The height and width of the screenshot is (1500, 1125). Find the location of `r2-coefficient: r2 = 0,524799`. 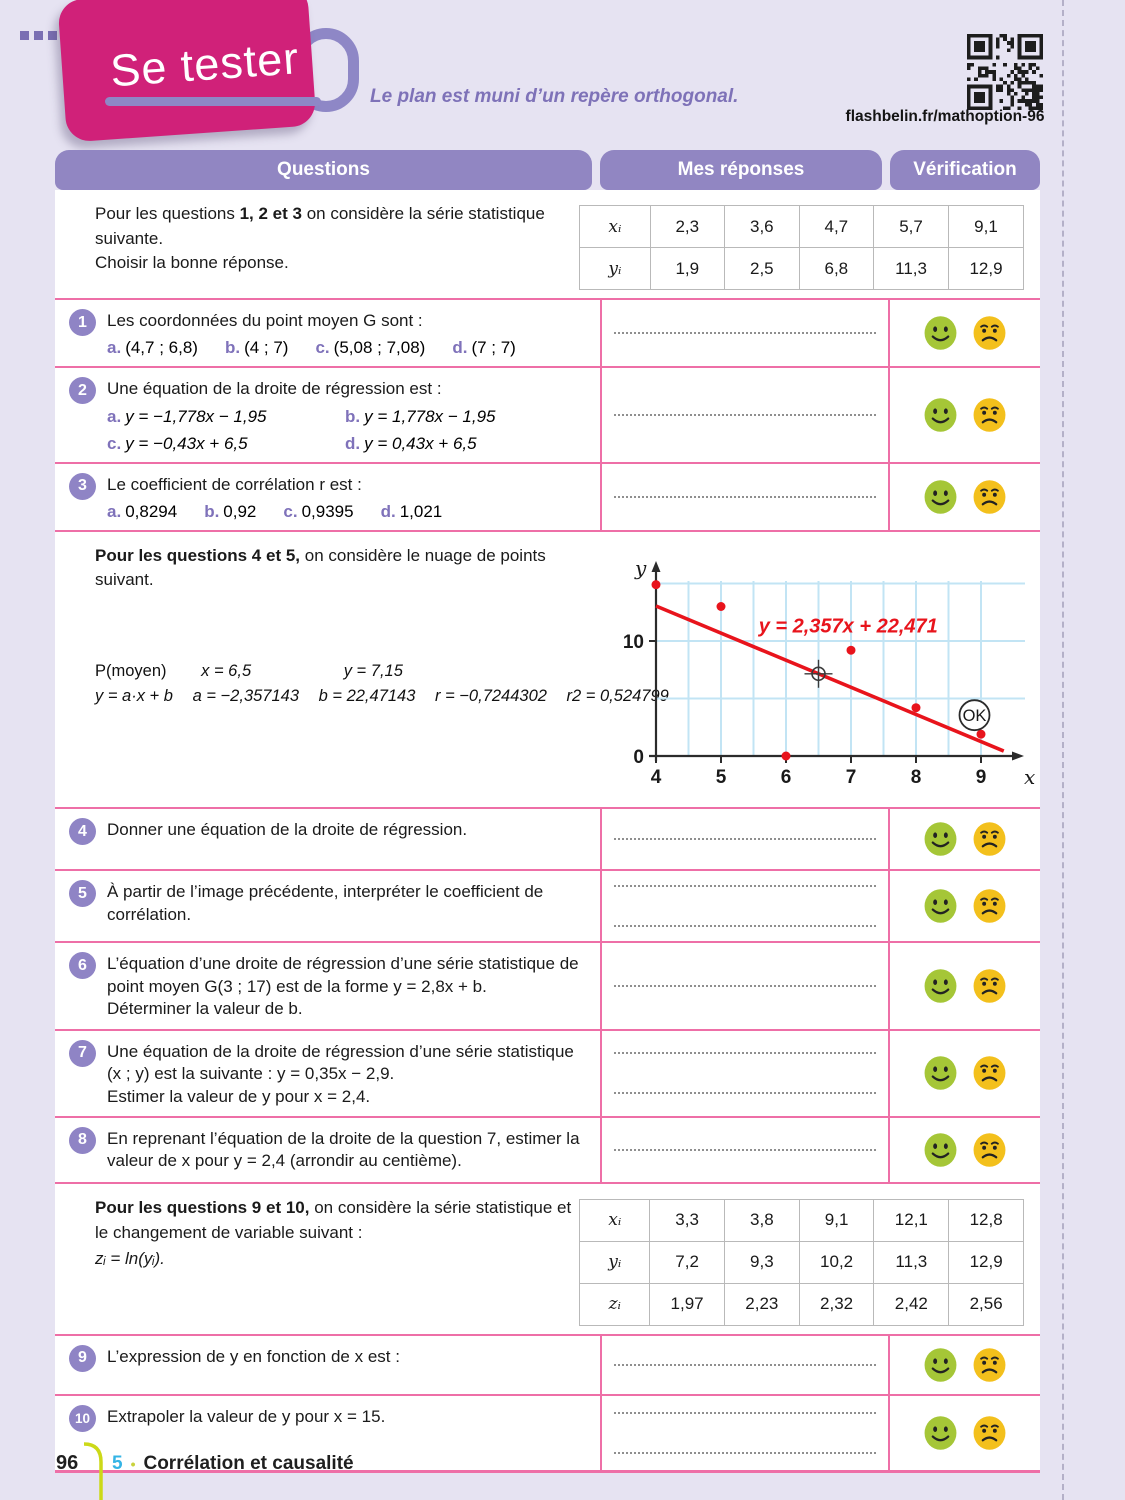

r2-coefficient: r2 = 0,524799 is located at coordinates (617, 696).